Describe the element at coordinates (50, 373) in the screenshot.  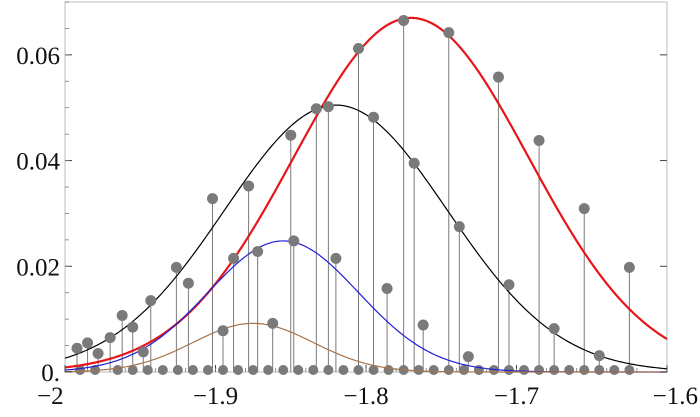
I see `y-tick-label-0: 0.` at that location.